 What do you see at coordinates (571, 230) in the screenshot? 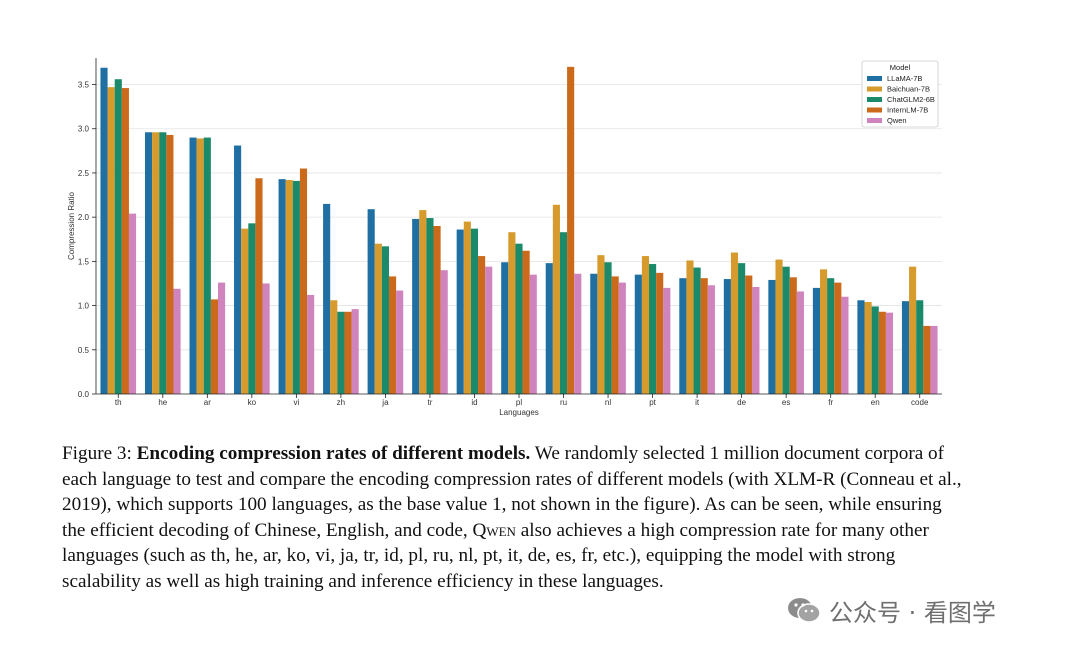
I see `bar-internlm-7b-ru` at bounding box center [571, 230].